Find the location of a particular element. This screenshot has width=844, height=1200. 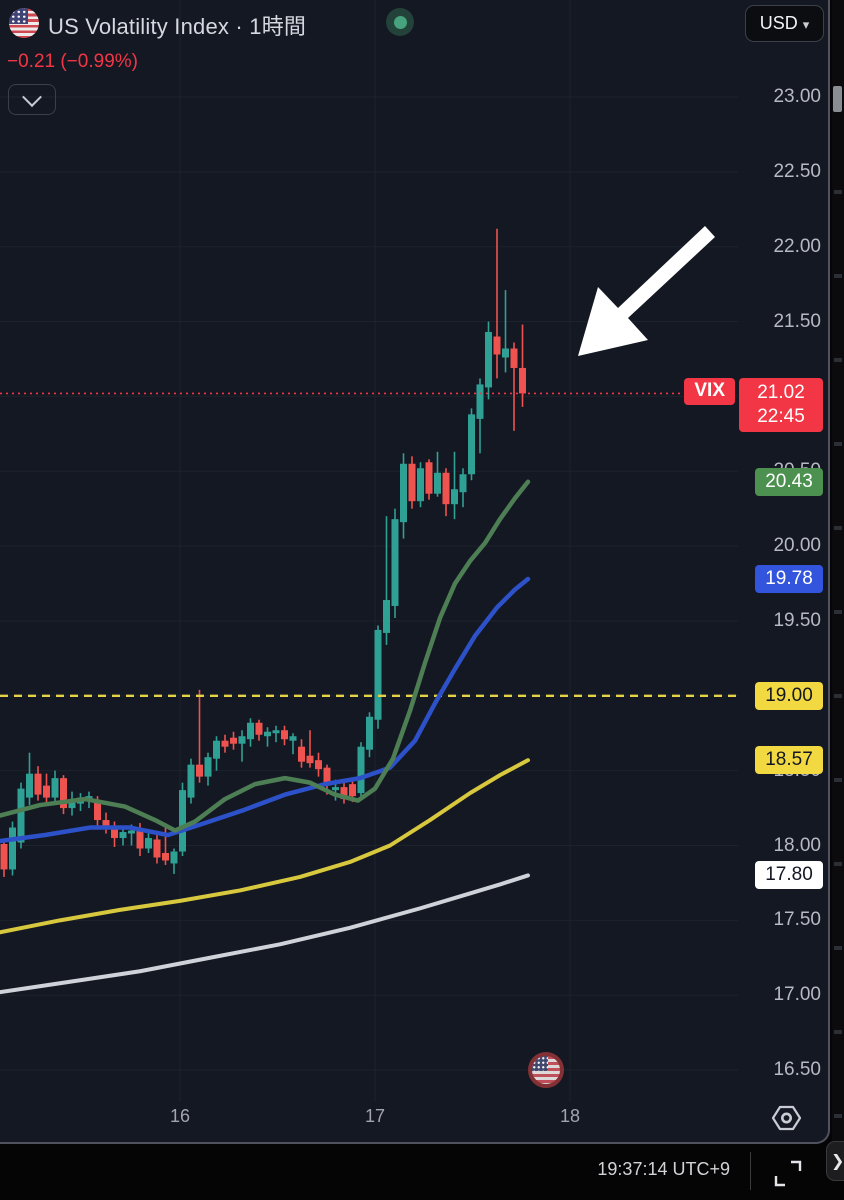

toolbar-divider is located at coordinates (750, 1171).